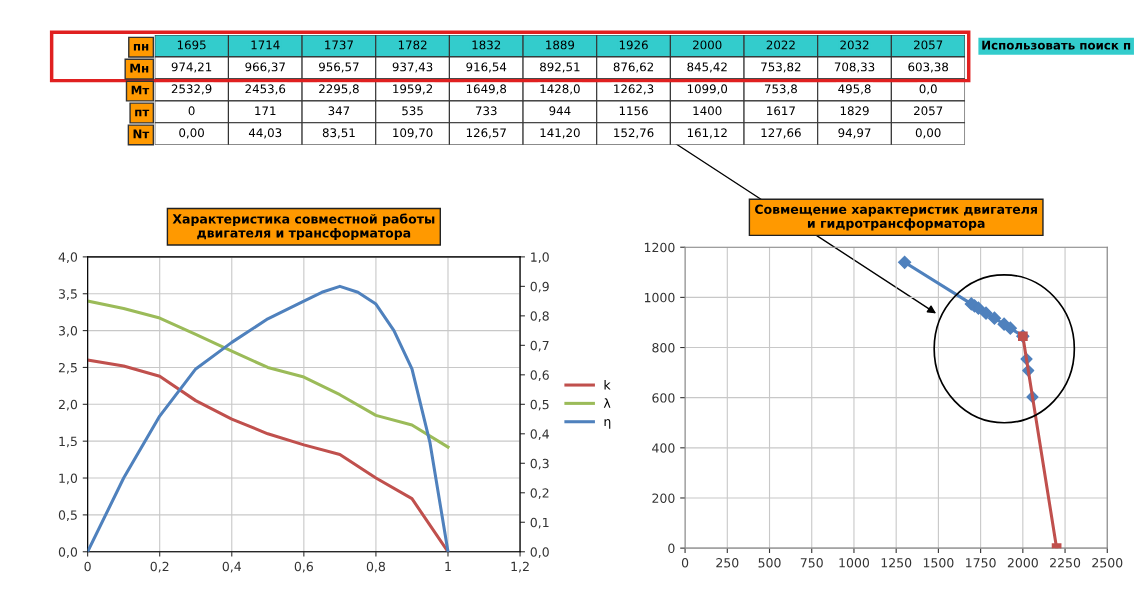 The image size is (1138, 603). I want to click on legend-label: η, so click(607, 424).